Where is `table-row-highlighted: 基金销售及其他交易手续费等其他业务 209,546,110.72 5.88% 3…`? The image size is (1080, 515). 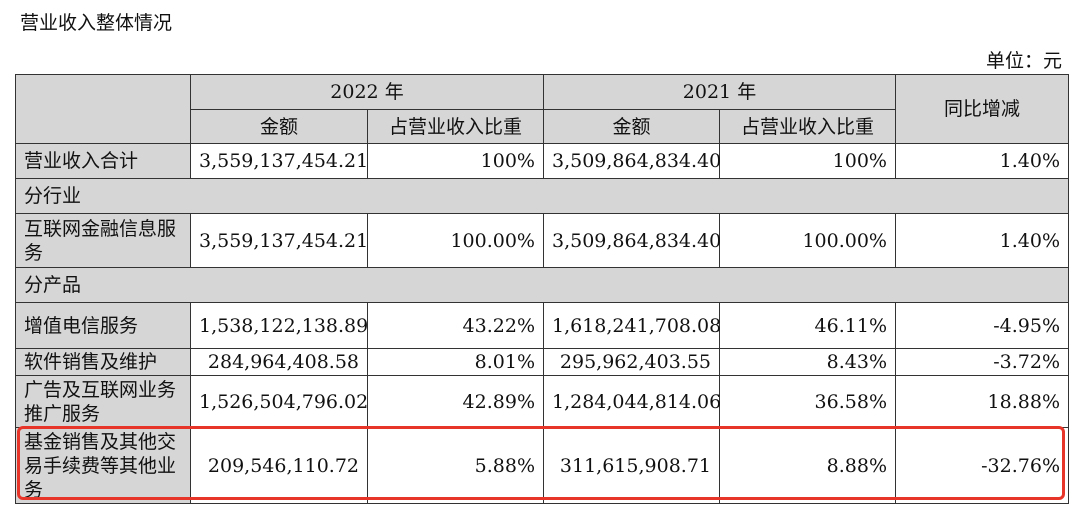
table-row-highlighted: 基金销售及其他交易手续费等其他业务 209,546,110.72 5.88% 3… is located at coordinates (542, 465).